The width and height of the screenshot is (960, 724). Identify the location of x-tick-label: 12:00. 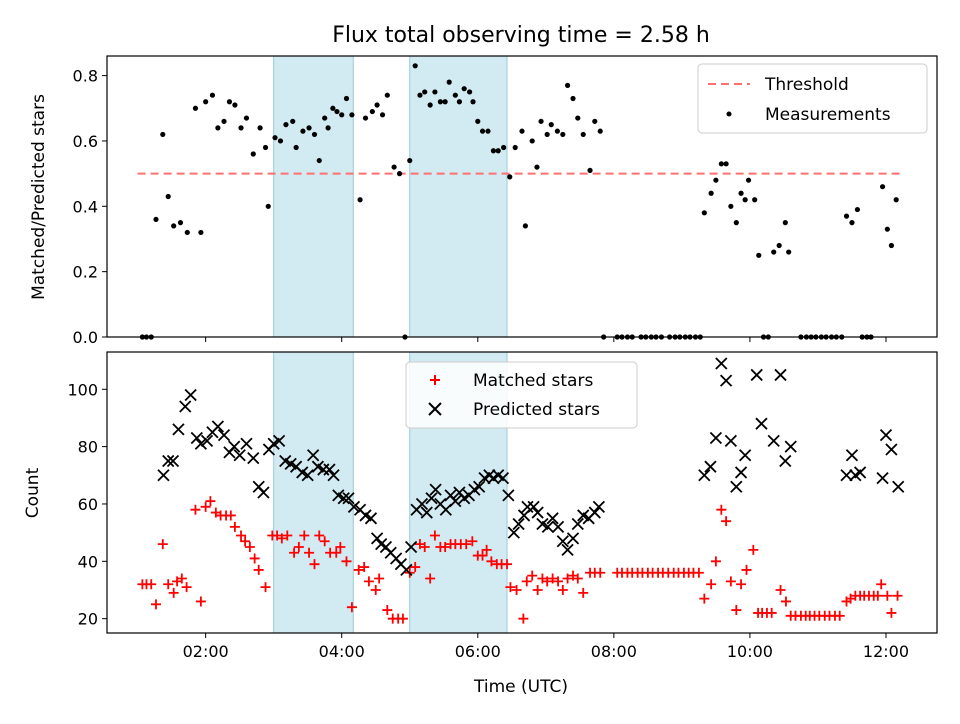
(886, 651).